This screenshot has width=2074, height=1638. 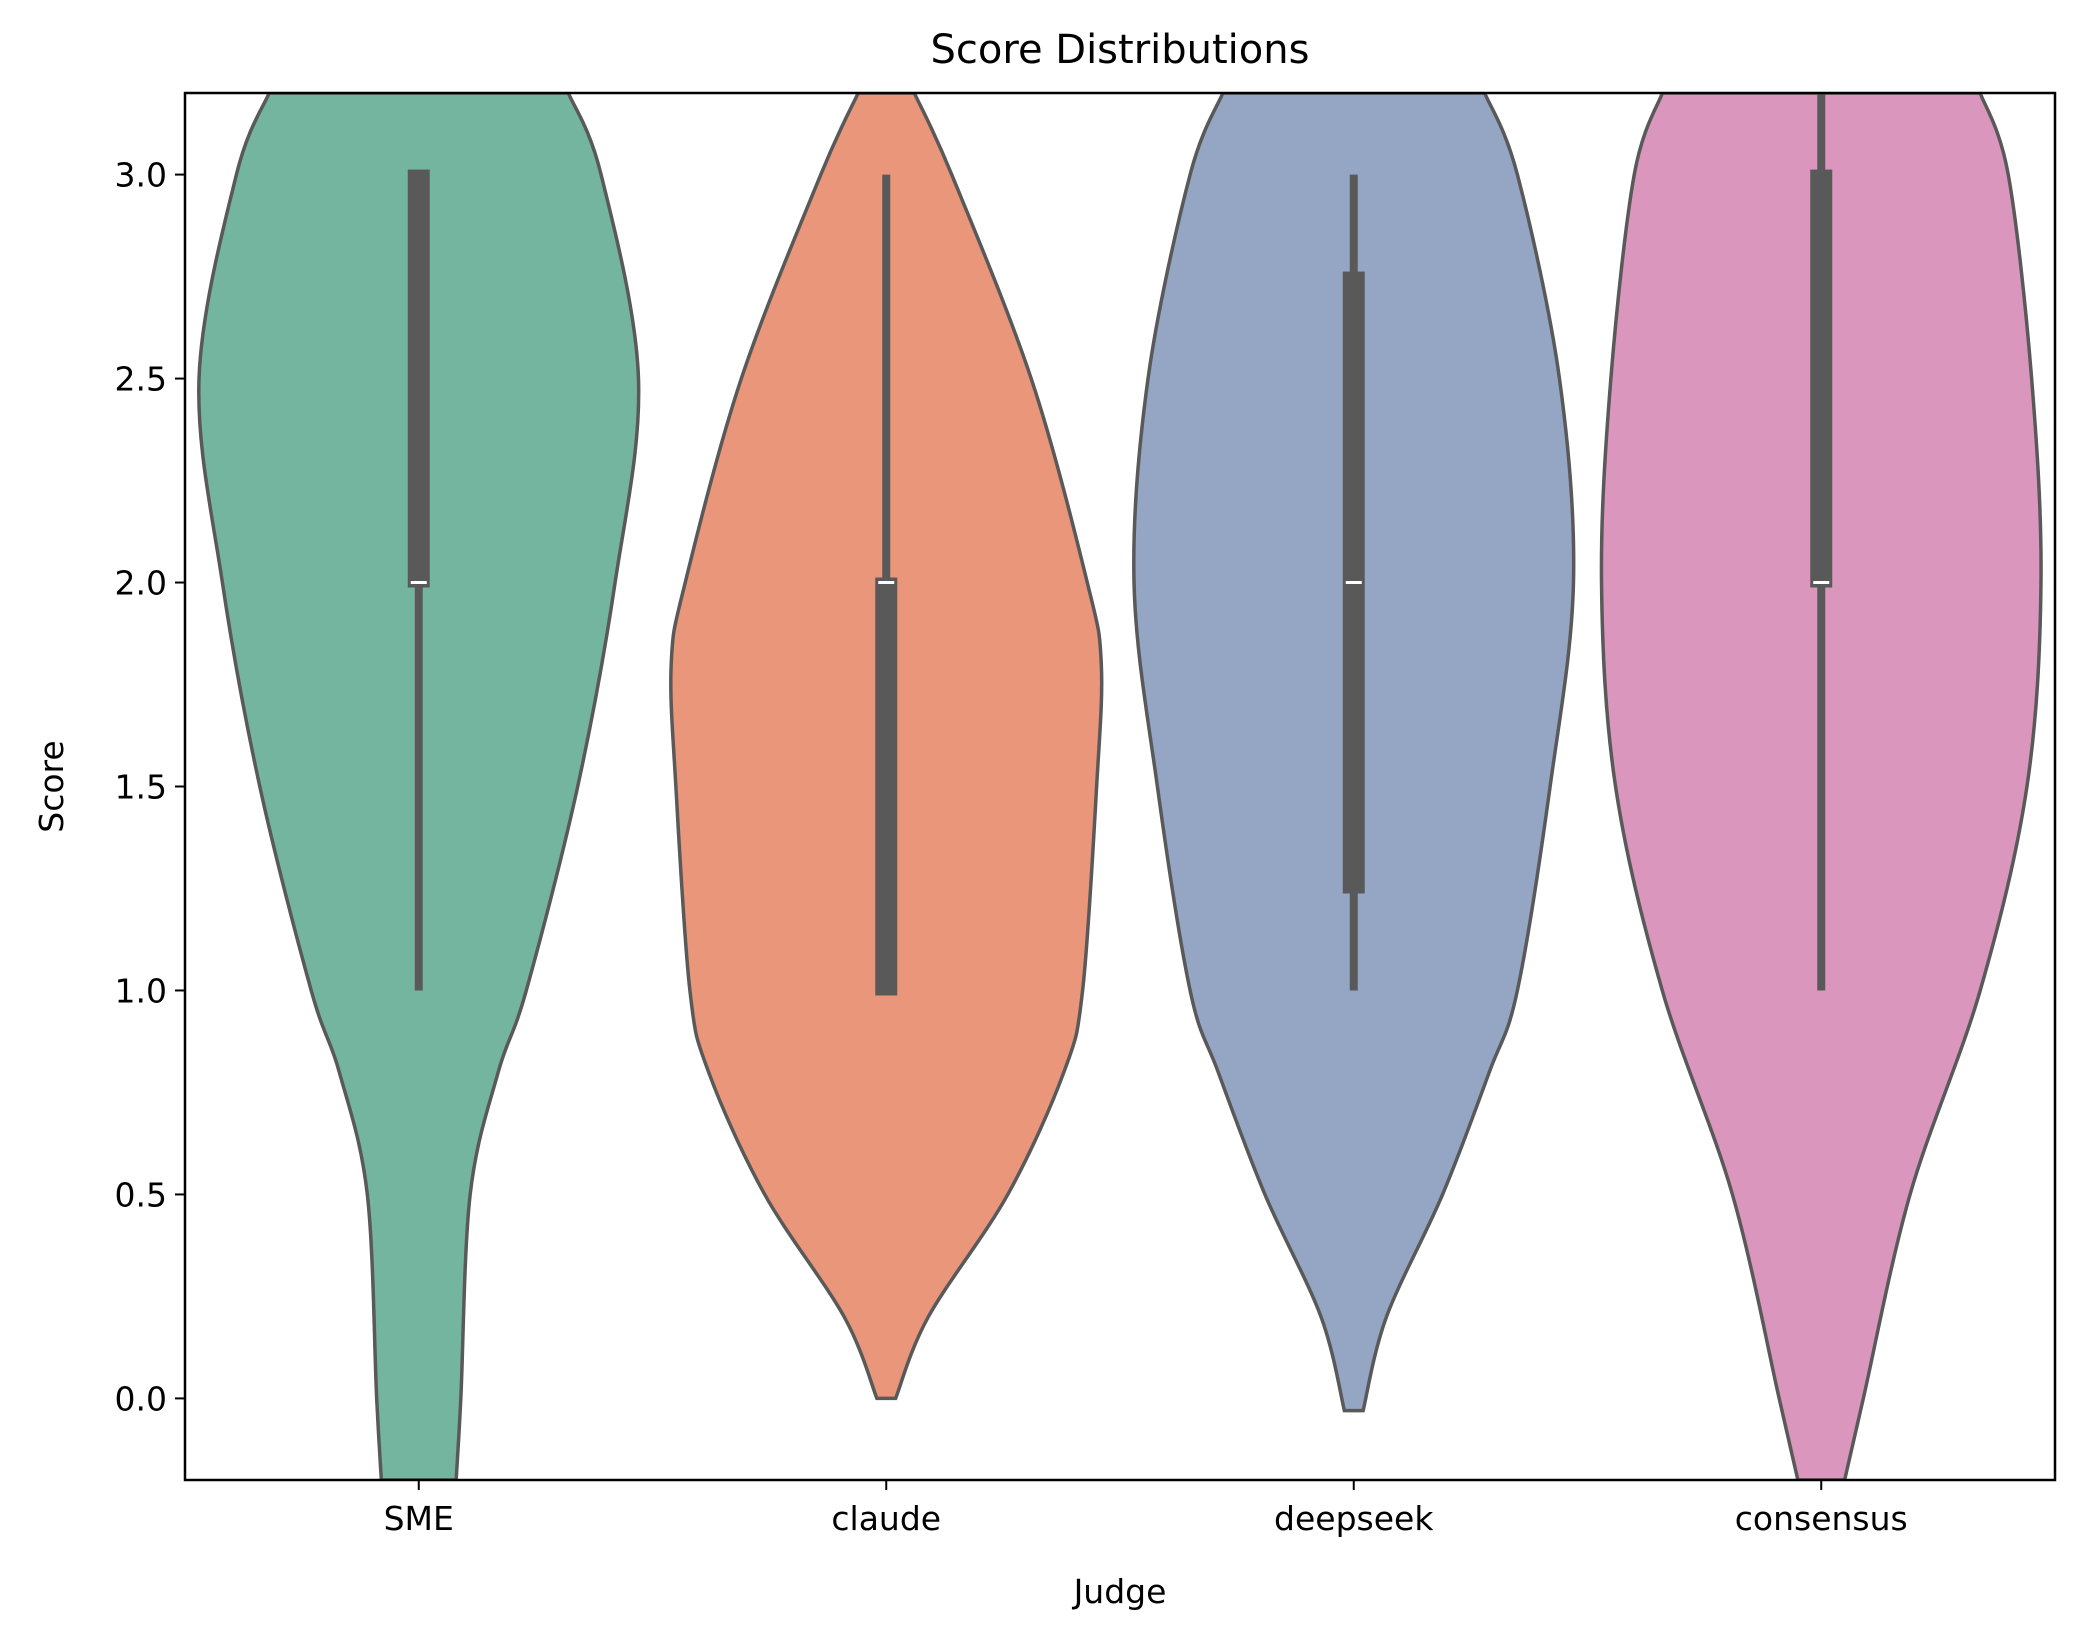 What do you see at coordinates (141, 1398) in the screenshot?
I see `y-tick-label: 0.0` at bounding box center [141, 1398].